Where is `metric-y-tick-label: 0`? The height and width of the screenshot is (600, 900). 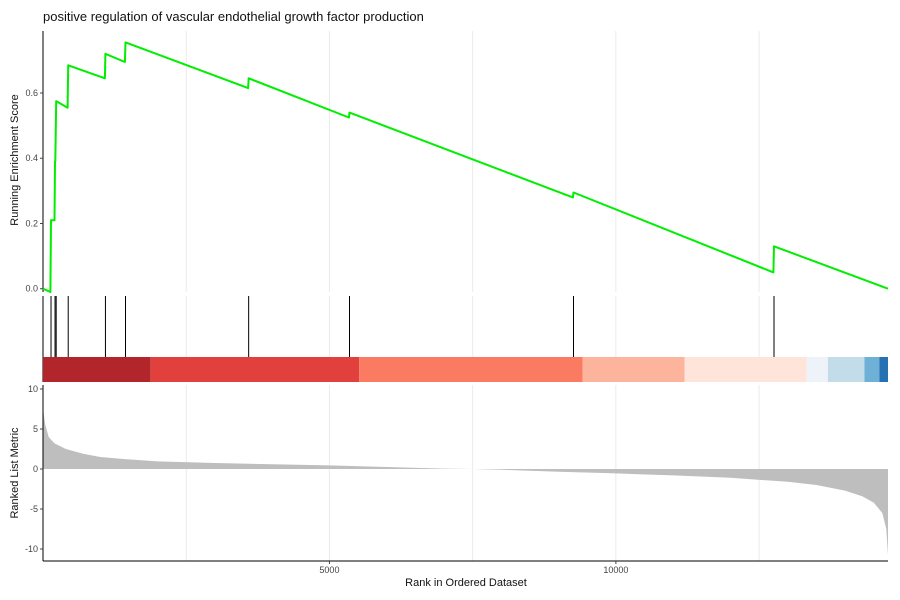
metric-y-tick-label: 0 is located at coordinates (35, 469).